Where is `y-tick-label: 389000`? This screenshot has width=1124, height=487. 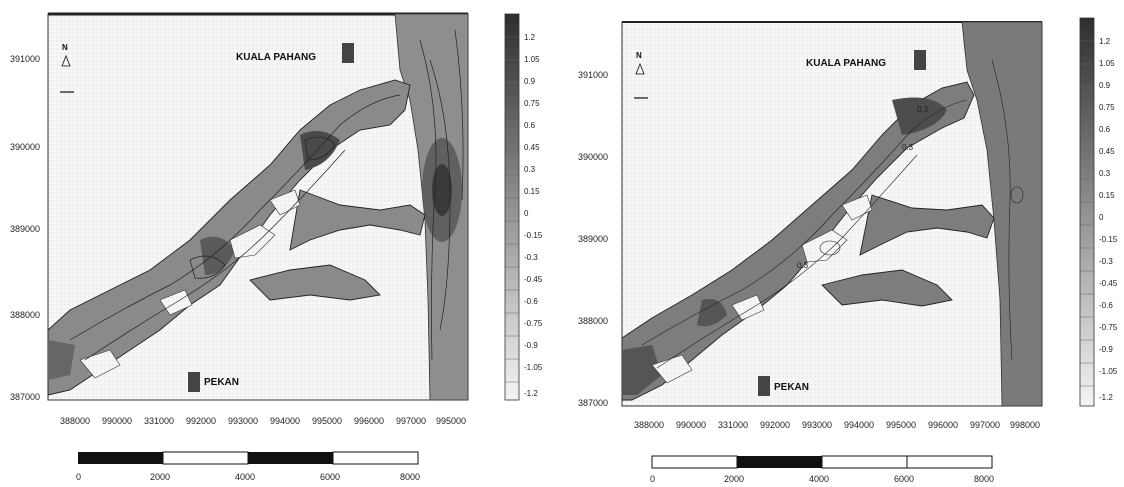
y-tick-label: 389000 is located at coordinates (25, 229).